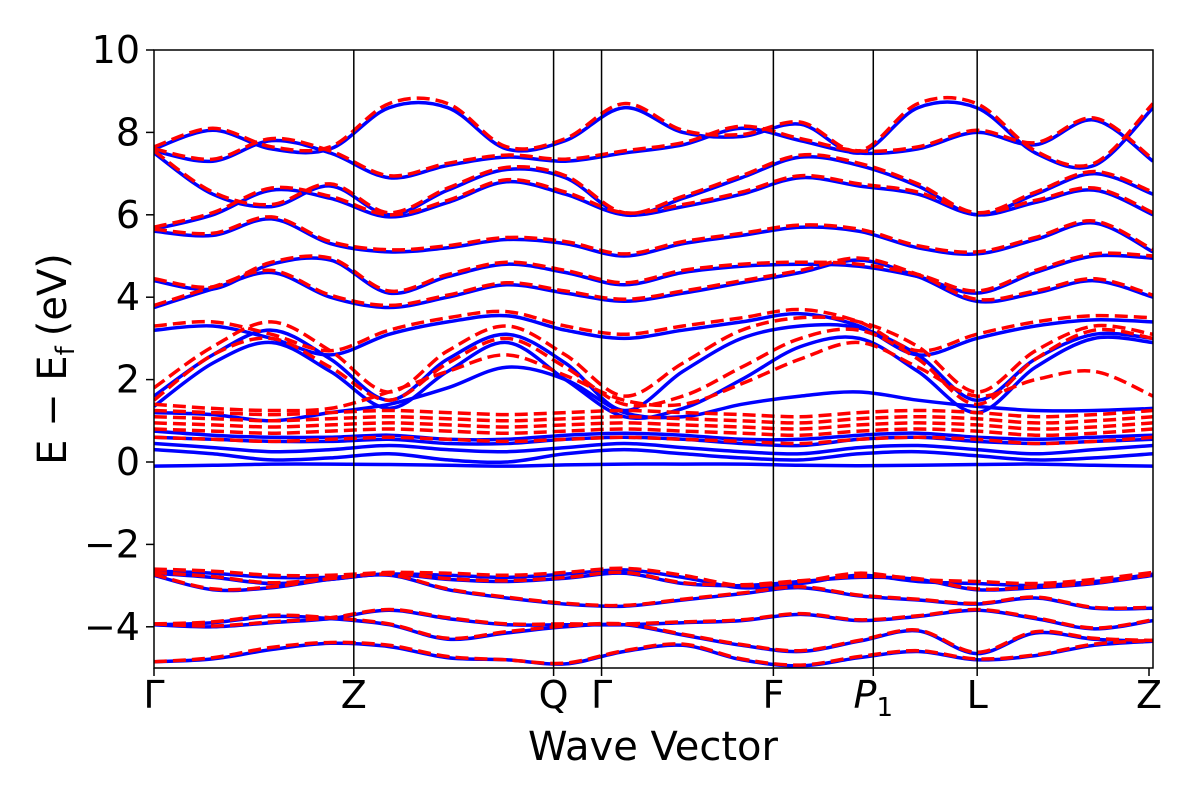  Describe the element at coordinates (873, 698) in the screenshot. I see `x-tick-label: P1` at that location.